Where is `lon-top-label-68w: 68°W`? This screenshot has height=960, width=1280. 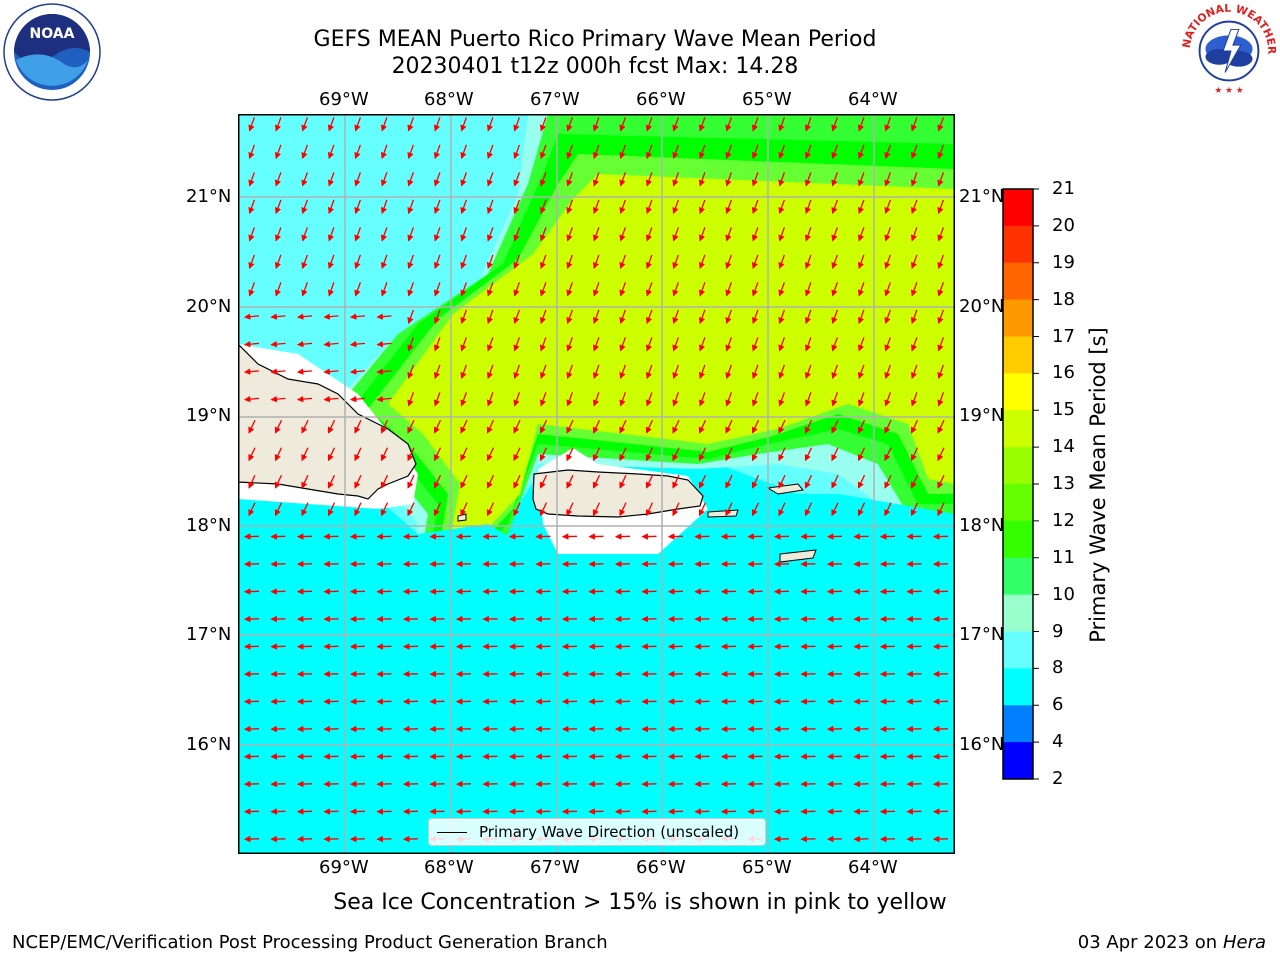 lon-top-label-68w: 68°W is located at coordinates (449, 99).